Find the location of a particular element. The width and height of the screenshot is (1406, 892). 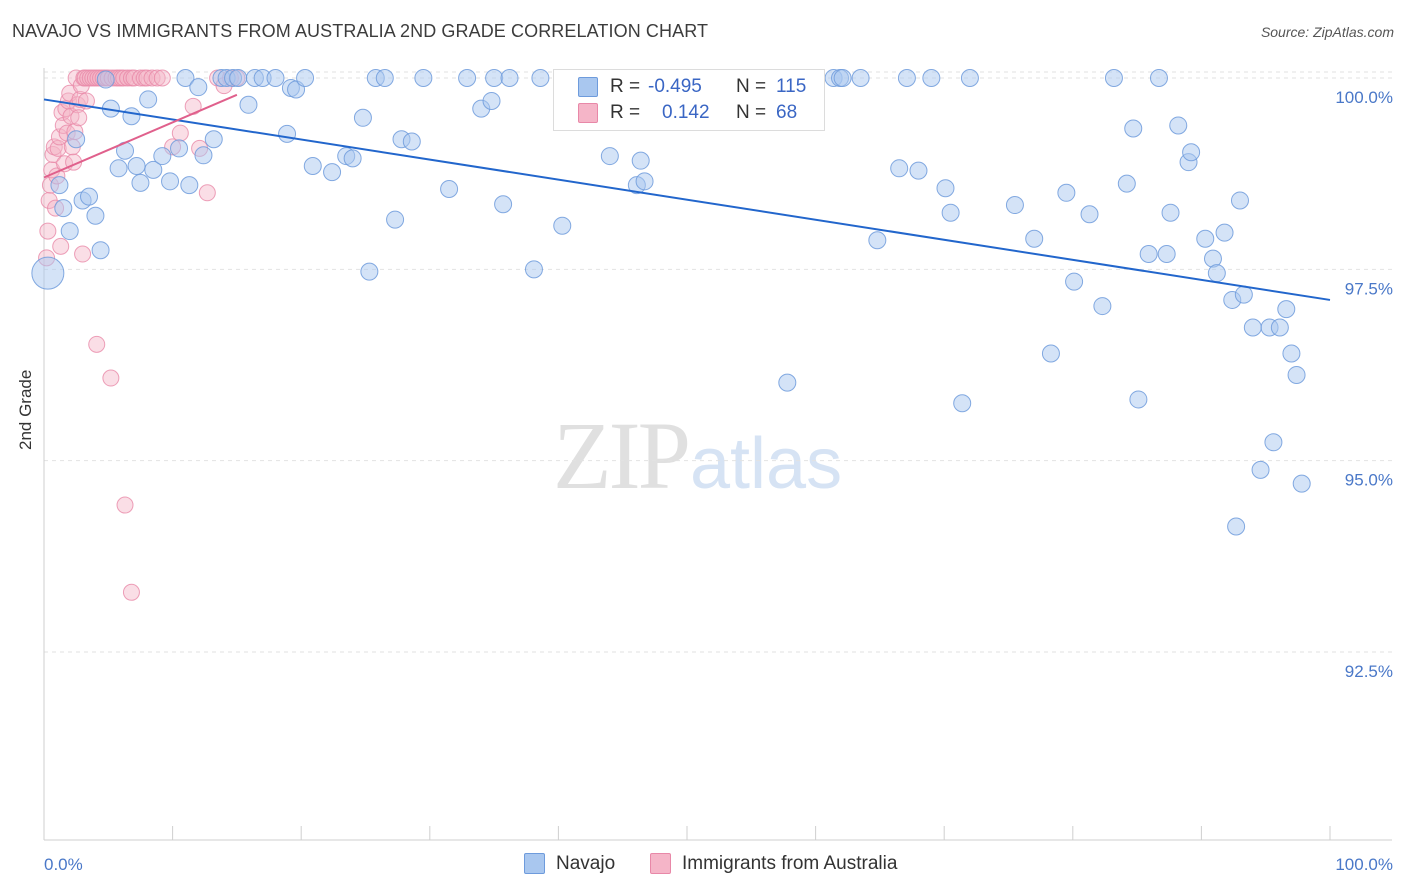

australia-legend-swatch is located at coordinates (660, 863).